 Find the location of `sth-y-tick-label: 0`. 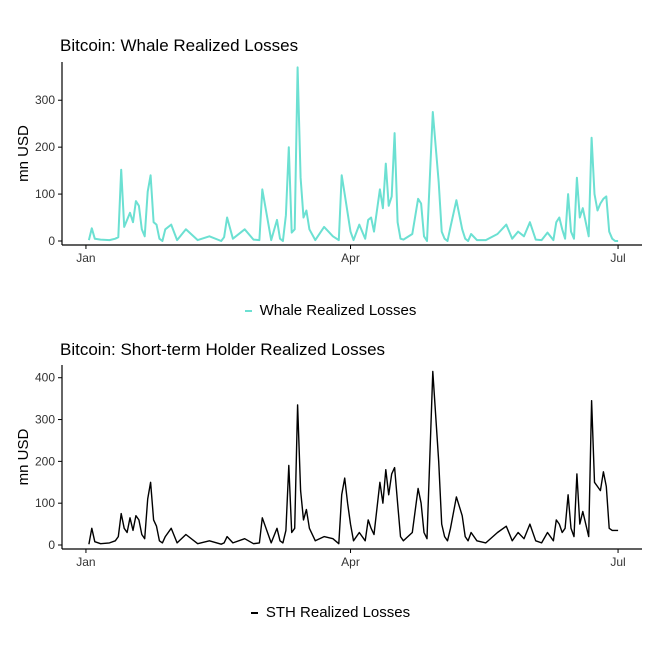

sth-y-tick-label: 0 is located at coordinates (51, 545).